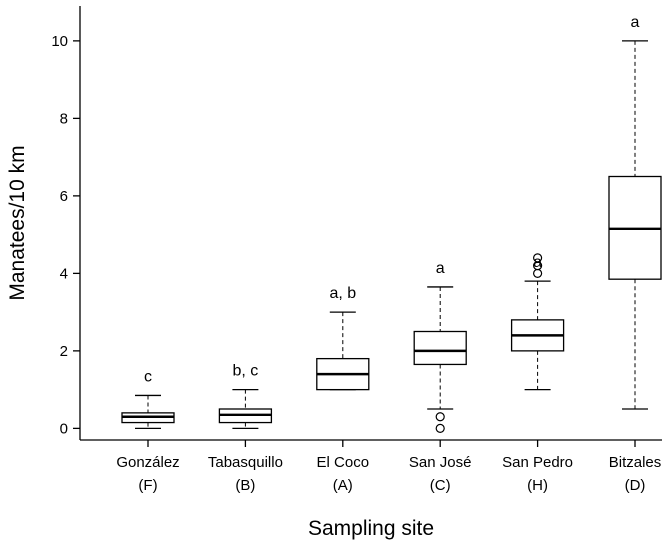 The height and width of the screenshot is (543, 671). I want to click on x-tick-code-label: (H), so click(537, 485).